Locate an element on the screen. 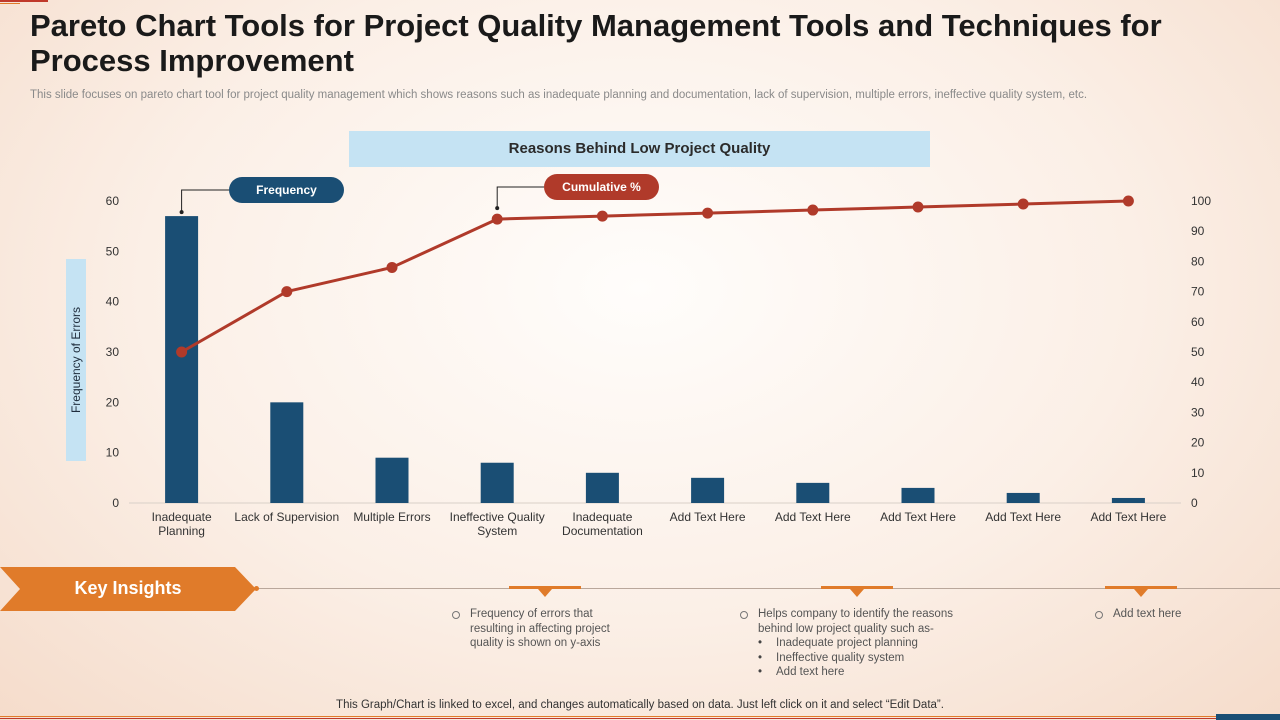 The image size is (1280, 720). y-axis-label-box: Frequency of Errors is located at coordinates (76, 360).